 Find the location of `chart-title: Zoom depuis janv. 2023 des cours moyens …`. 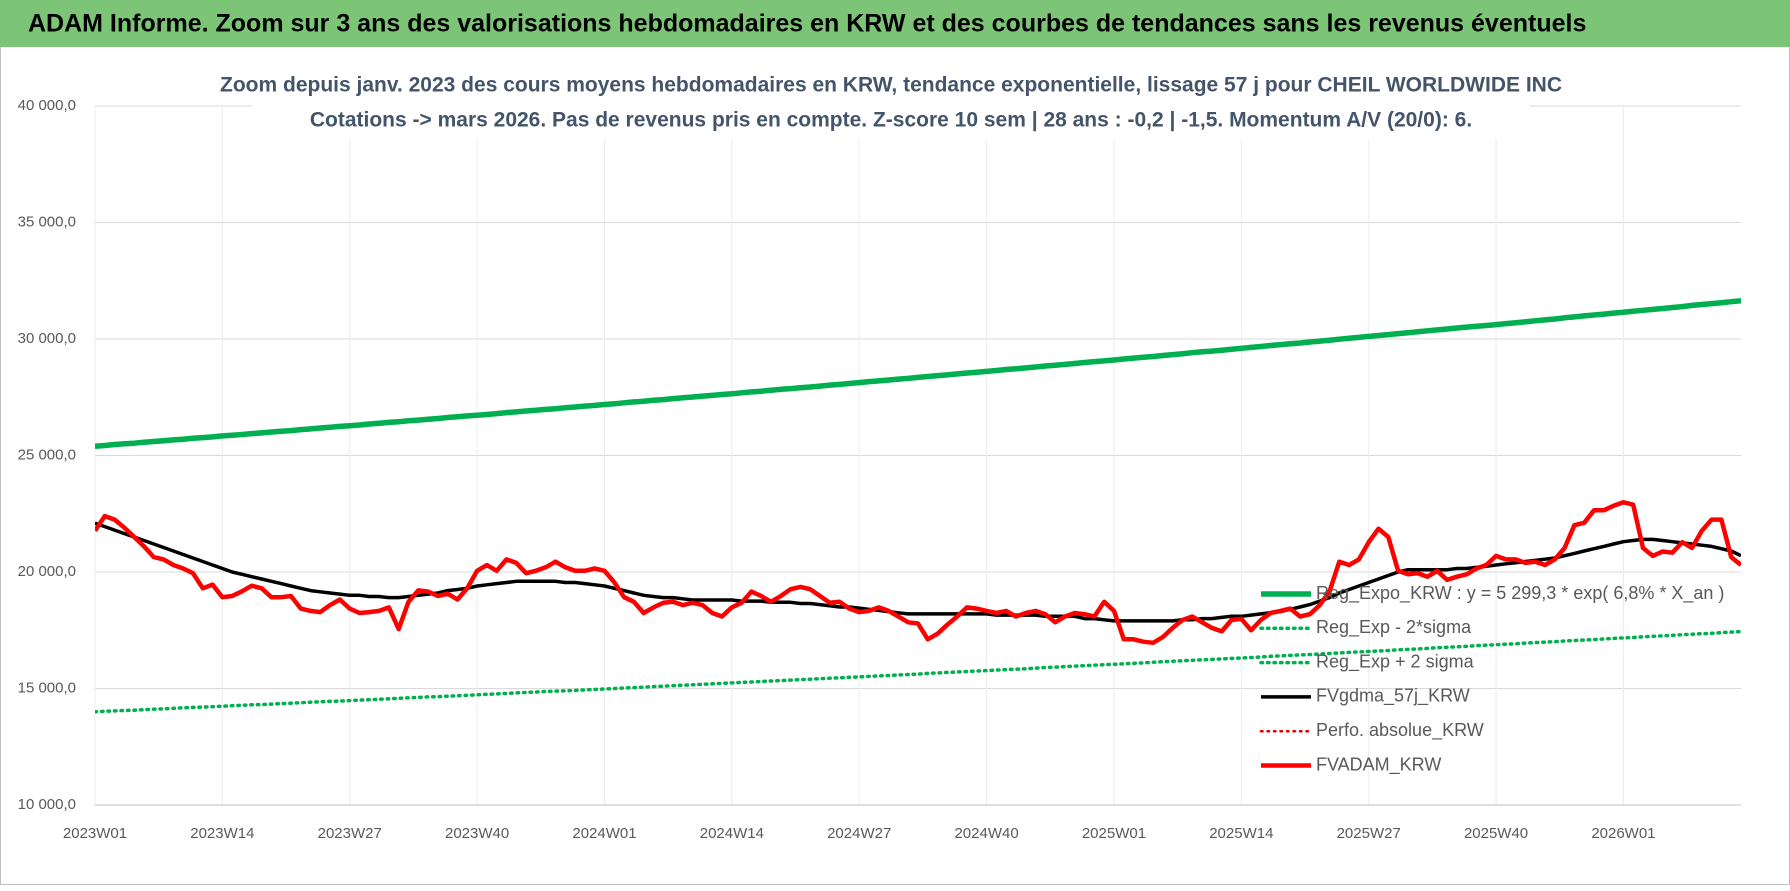

chart-title: Zoom depuis janv. 2023 des cours moyens … is located at coordinates (891, 85).